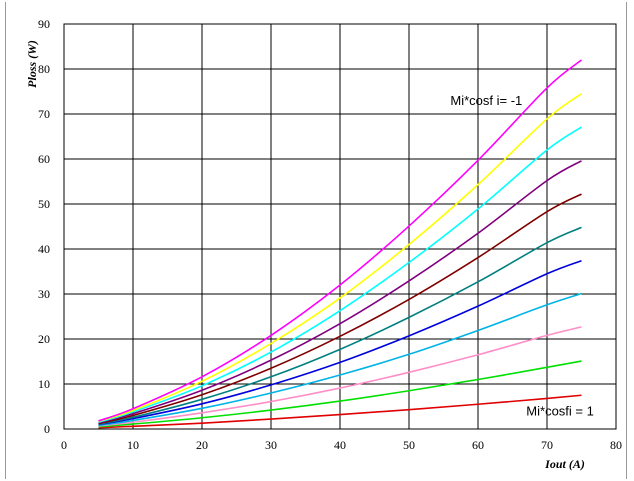  Describe the element at coordinates (44, 114) in the screenshot. I see `y-tick-label: 70` at that location.